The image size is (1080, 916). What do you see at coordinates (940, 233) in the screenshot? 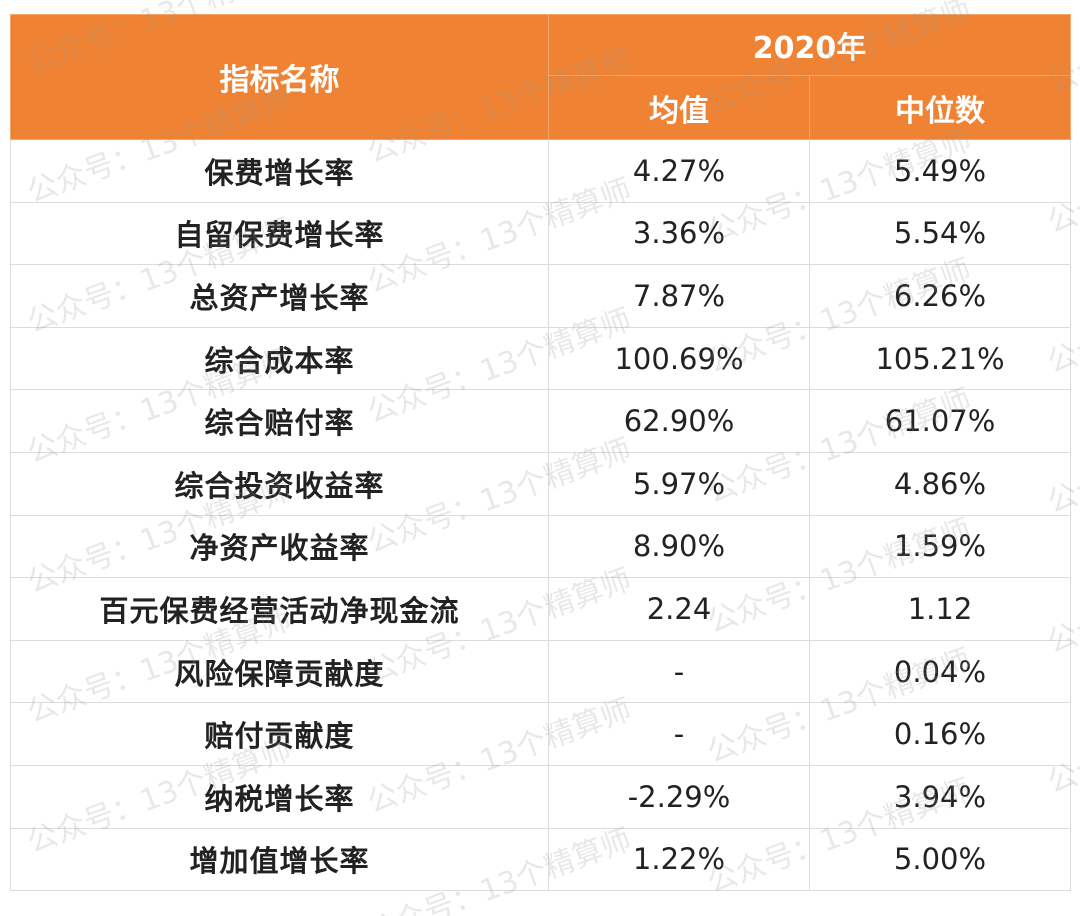
I see `median-value-cell: 5.54%` at bounding box center [940, 233].